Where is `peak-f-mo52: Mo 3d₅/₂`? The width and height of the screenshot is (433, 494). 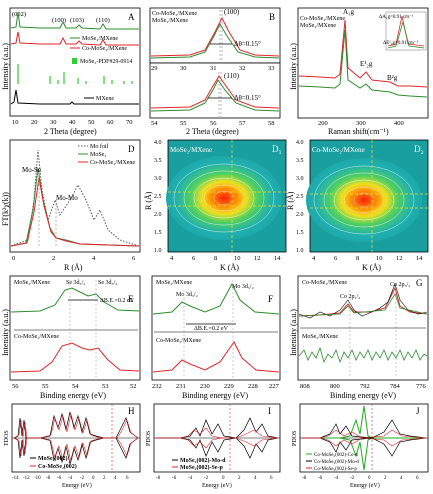
peak-f-mo52: Mo 3d₅/₂ is located at coordinates (243, 287).